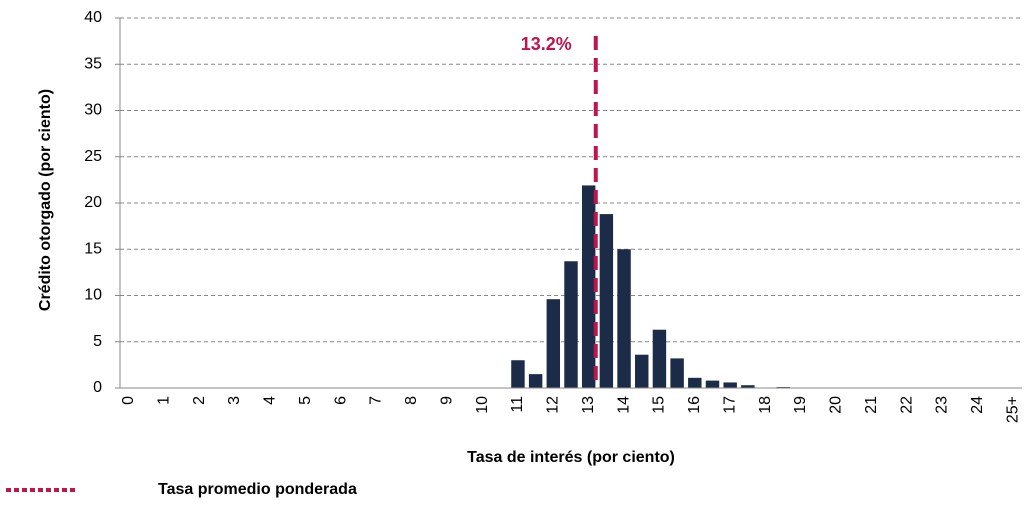 This screenshot has height=508, width=1029. I want to click on reference-label: 13.2%, so click(546, 44).